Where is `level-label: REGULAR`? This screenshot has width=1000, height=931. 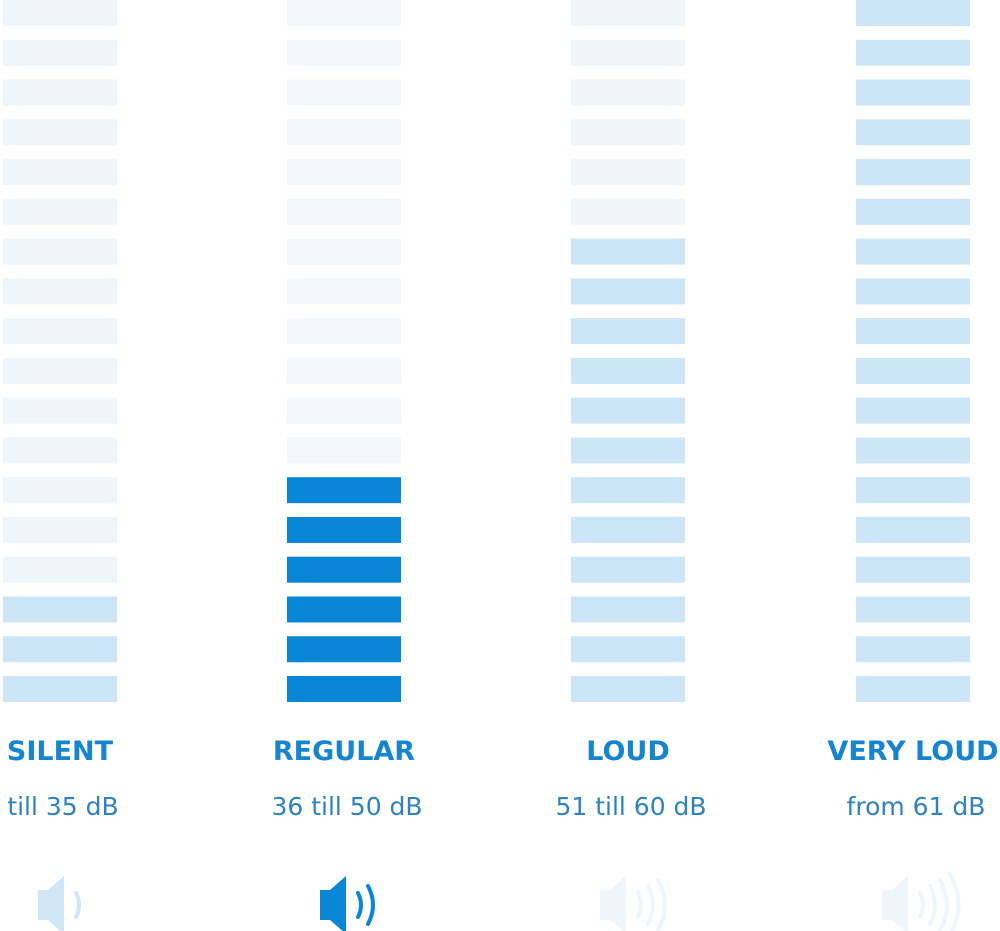 level-label: REGULAR is located at coordinates (344, 751).